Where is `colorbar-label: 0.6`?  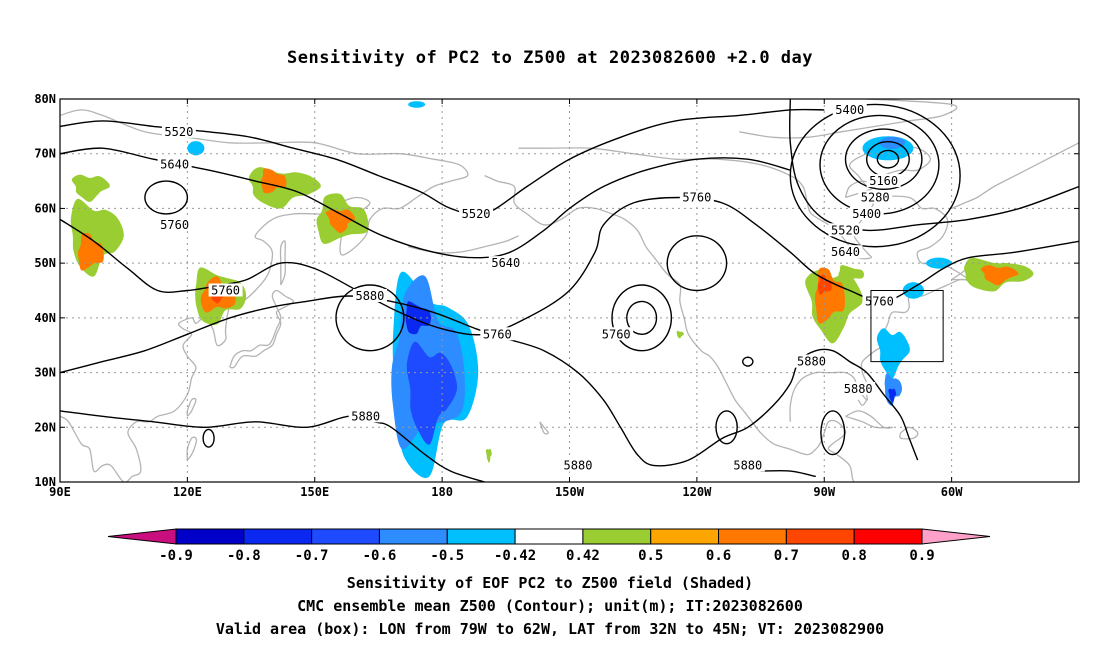
colorbar-label: 0.6 is located at coordinates (718, 556).